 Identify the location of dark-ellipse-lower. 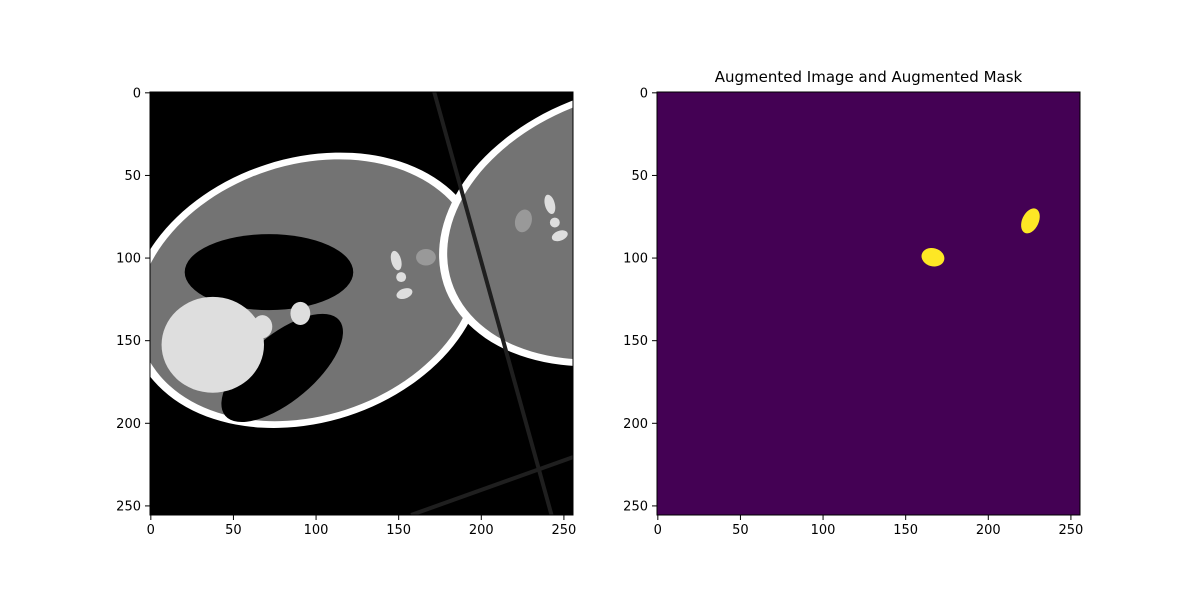
(282, 368).